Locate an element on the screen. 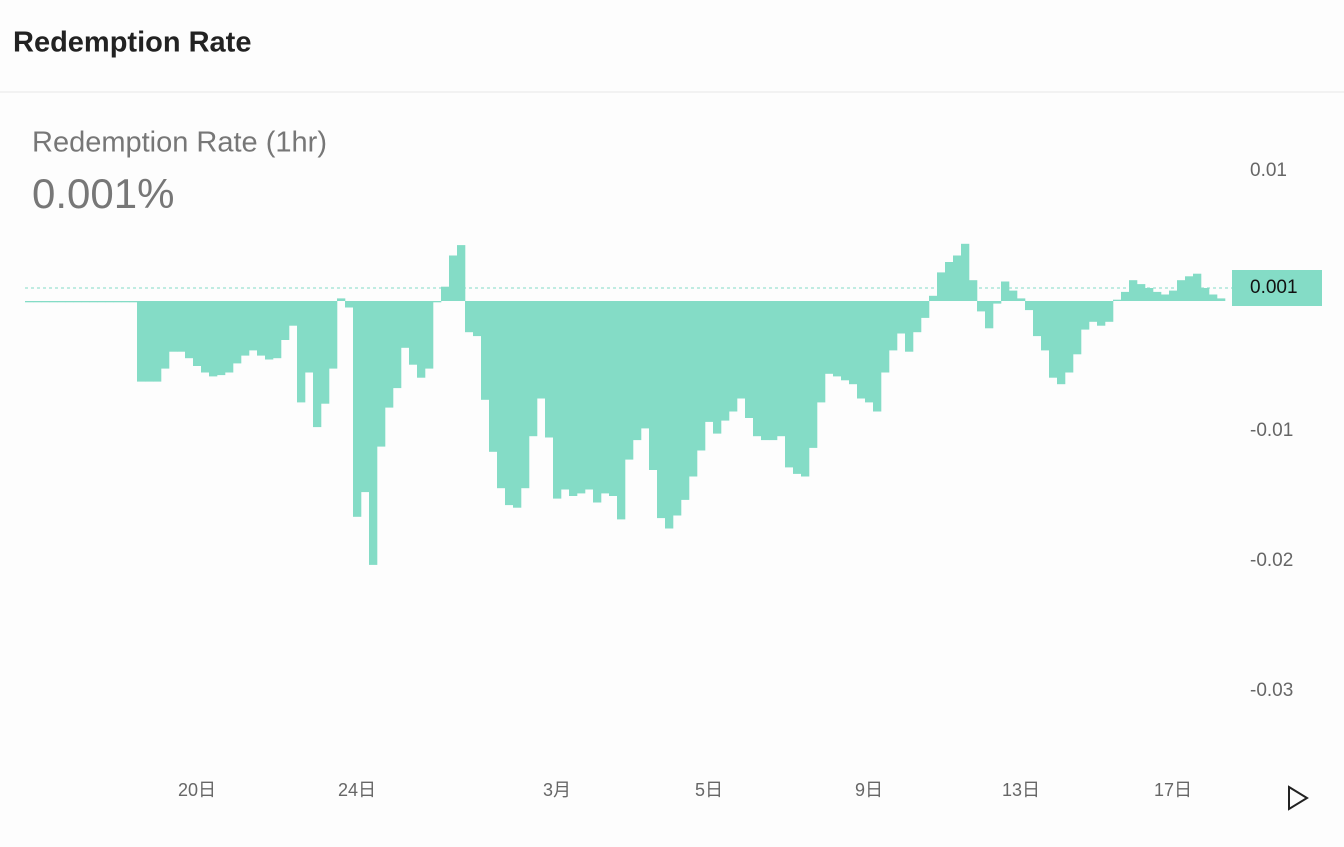 The image size is (1344, 847). y-tick-label: -0.03 is located at coordinates (1271, 690).